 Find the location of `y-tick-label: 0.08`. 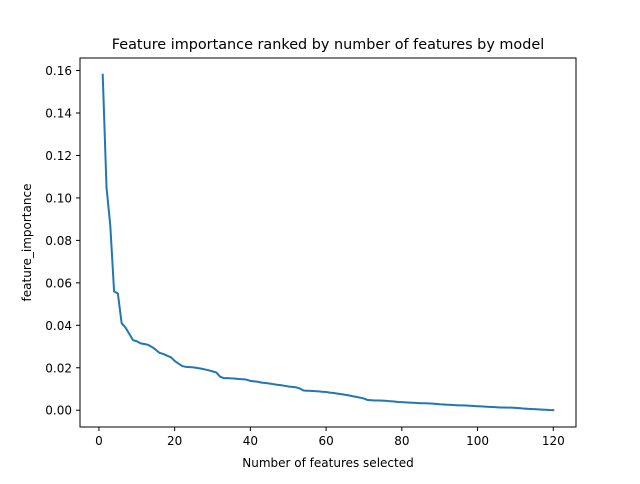

y-tick-label: 0.08 is located at coordinates (58, 241).